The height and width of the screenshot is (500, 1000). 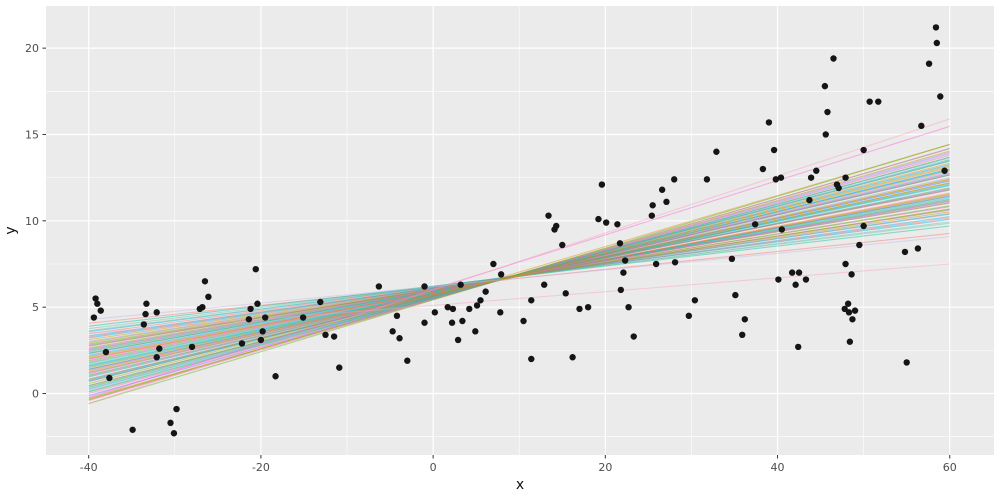 What do you see at coordinates (32, 134) in the screenshot?
I see `y-tick-label: 15` at bounding box center [32, 134].